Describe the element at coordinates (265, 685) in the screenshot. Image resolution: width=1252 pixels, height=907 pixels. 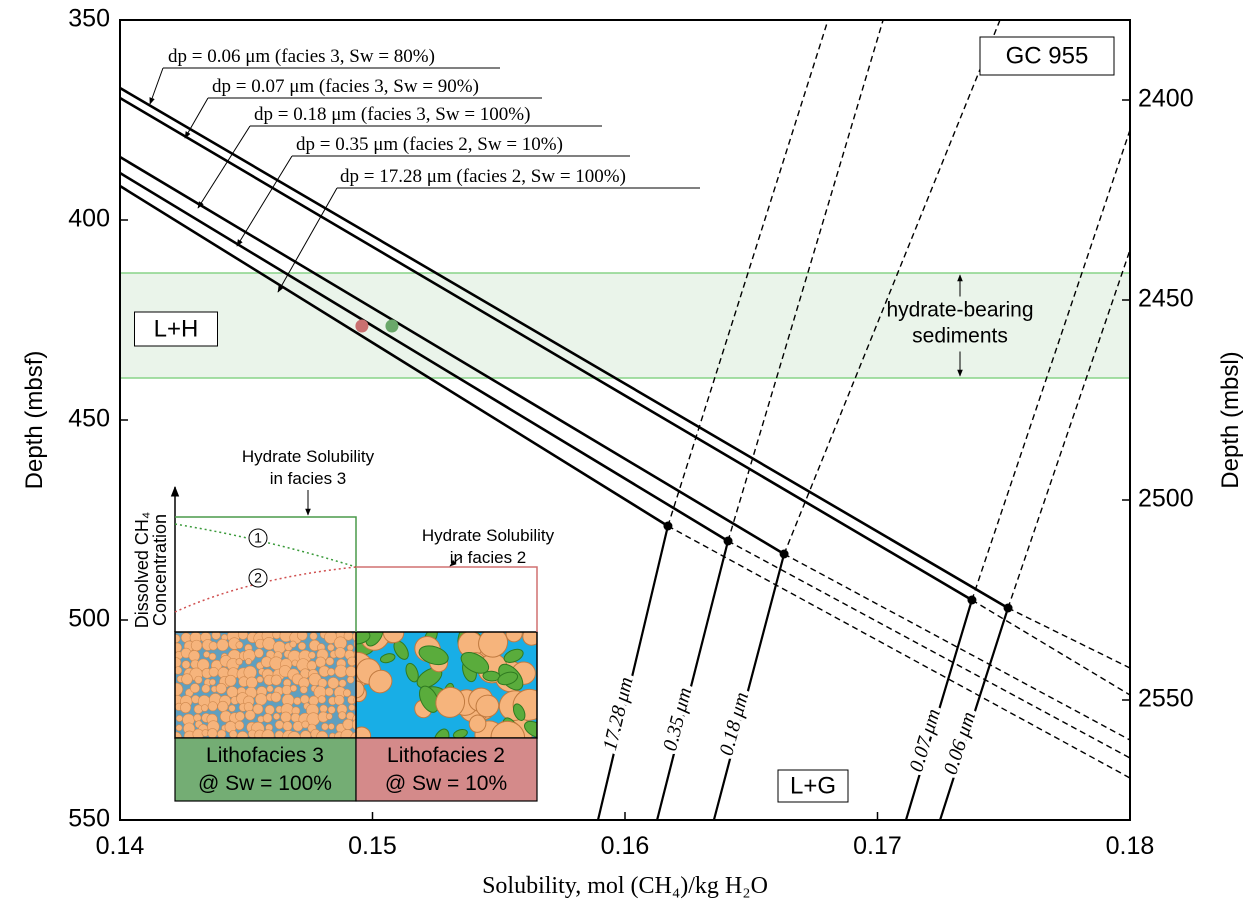
I see `facies3-grains` at that location.